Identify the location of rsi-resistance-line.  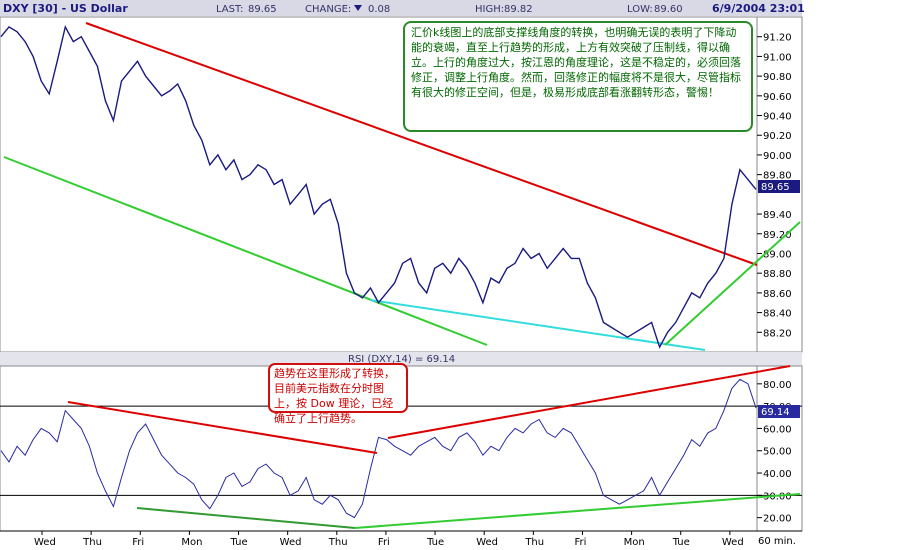
(222, 427).